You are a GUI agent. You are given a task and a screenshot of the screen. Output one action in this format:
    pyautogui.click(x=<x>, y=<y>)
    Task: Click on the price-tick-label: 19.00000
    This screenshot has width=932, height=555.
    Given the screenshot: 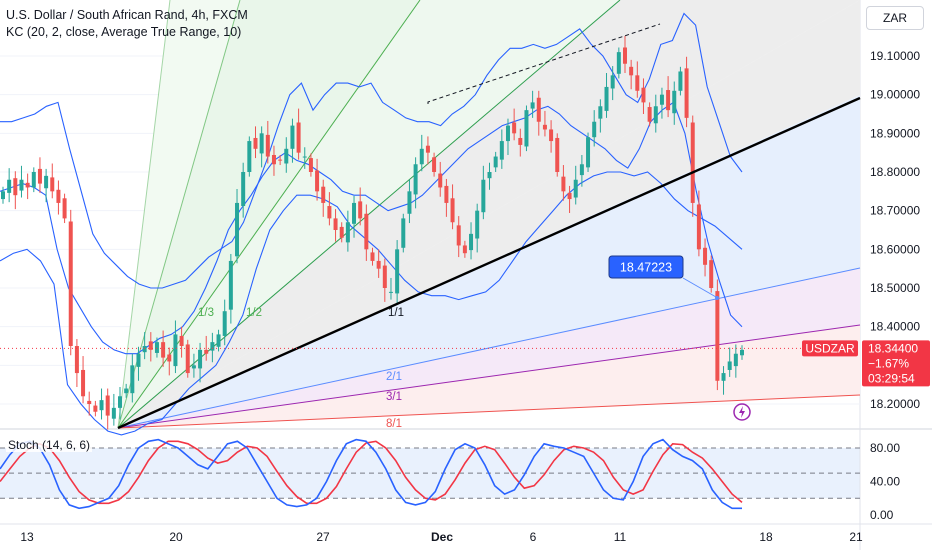 What is the action you would take?
    pyautogui.click(x=895, y=95)
    